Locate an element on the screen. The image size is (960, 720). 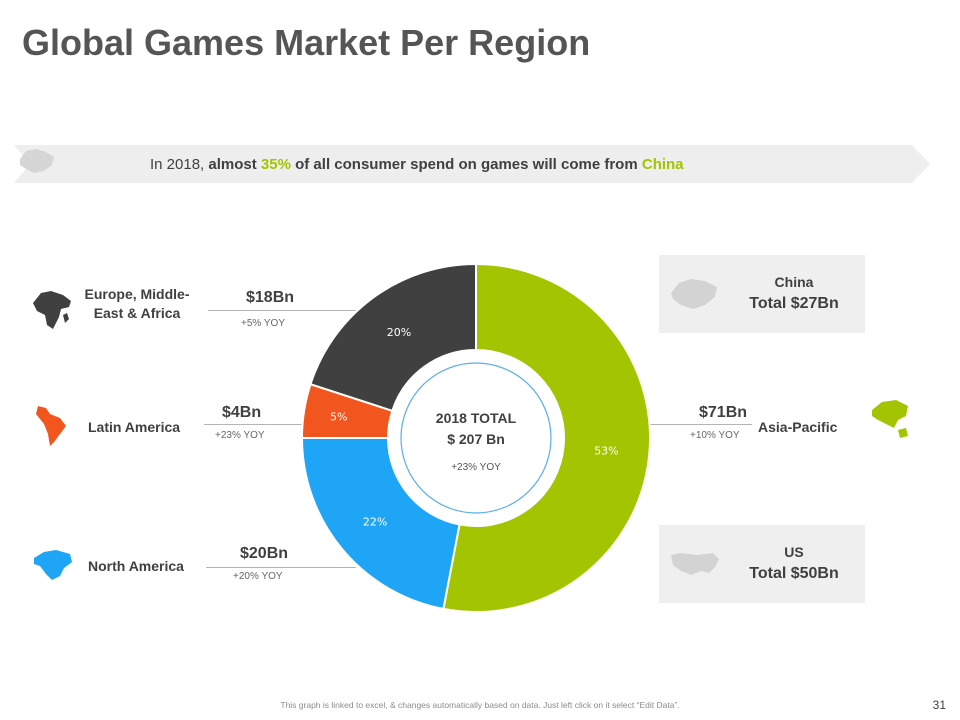
yoy-latam: +23% YOY is located at coordinates (240, 435).